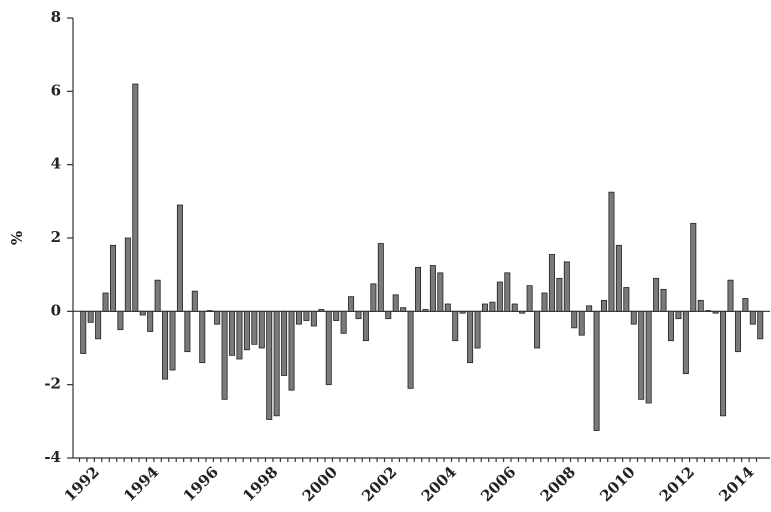 The height and width of the screenshot is (512, 771). I want to click on x-tick-label: 2010, so click(617, 484).